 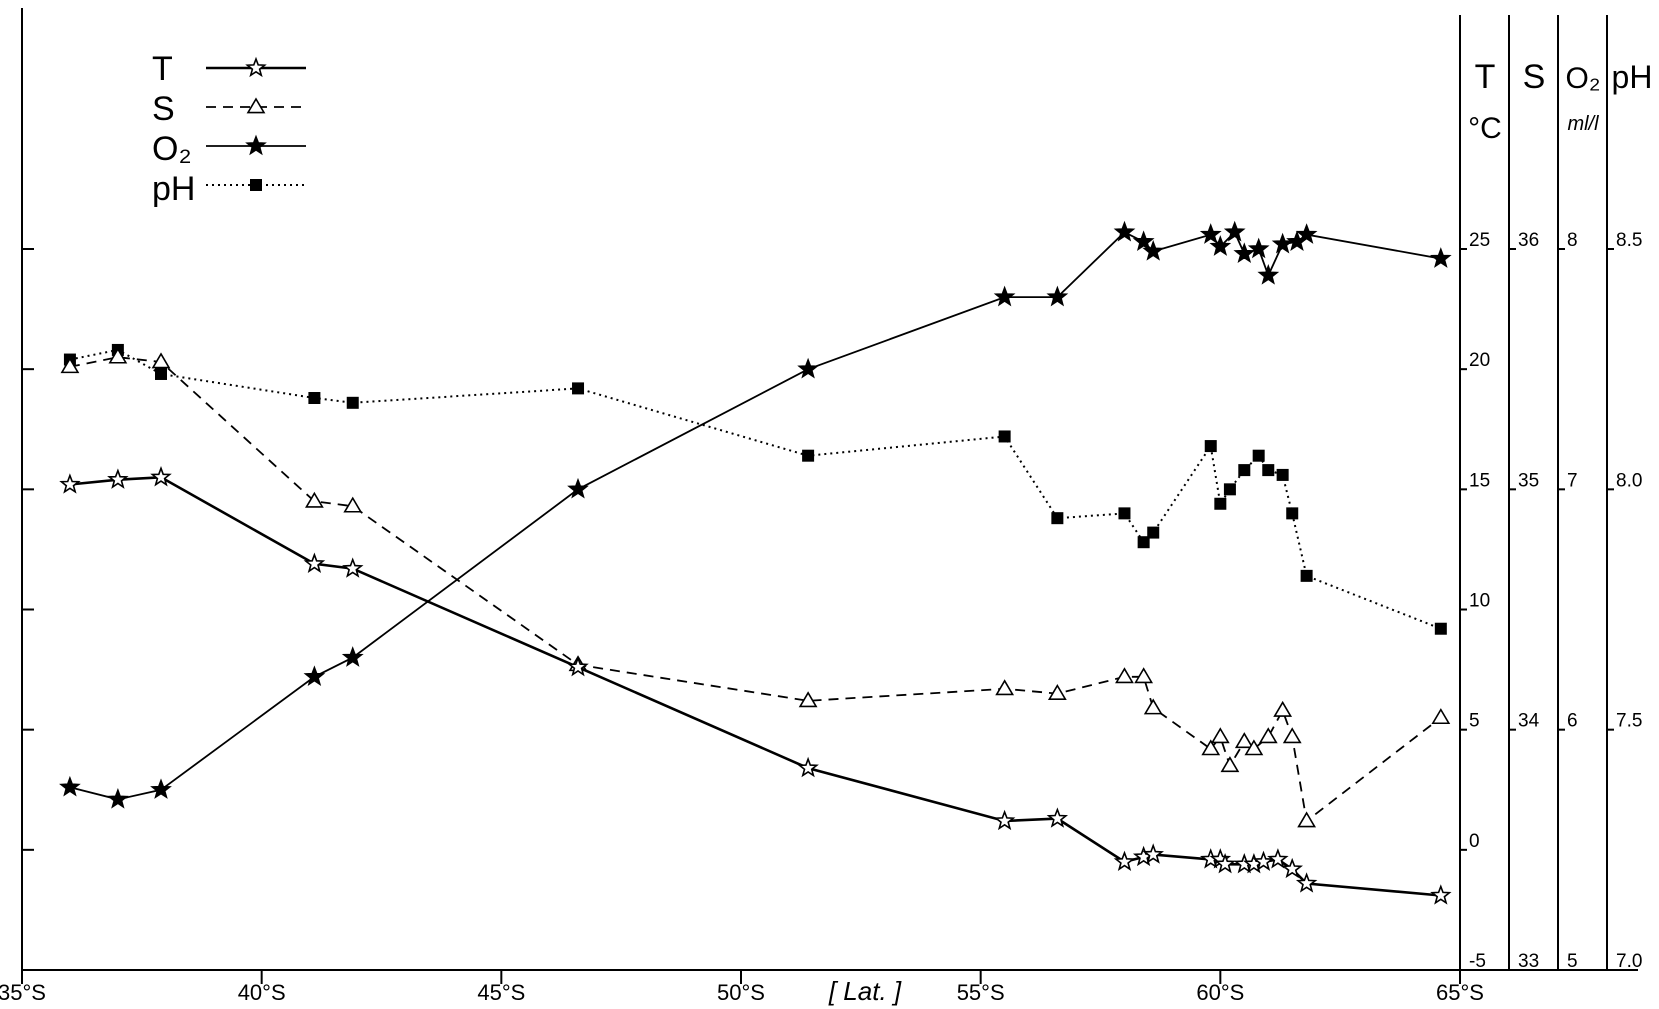 What do you see at coordinates (741, 992) in the screenshot?
I see `x-tick-label: 50°S` at bounding box center [741, 992].